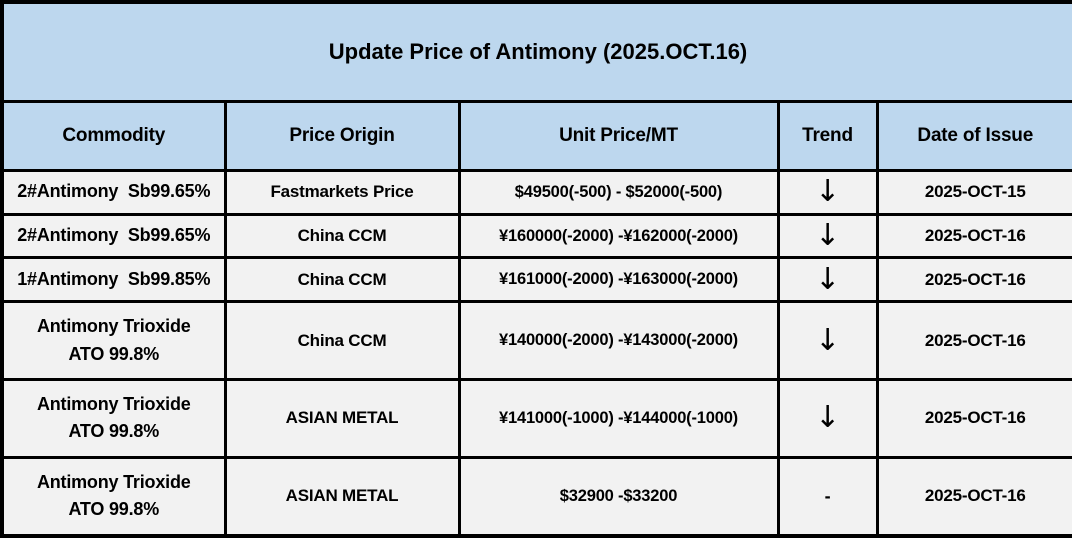 This screenshot has height=538, width=1072. Describe the element at coordinates (618, 280) in the screenshot. I see `unit-price-cell: ¥161000(-2000) -¥163000(-2000)` at that location.